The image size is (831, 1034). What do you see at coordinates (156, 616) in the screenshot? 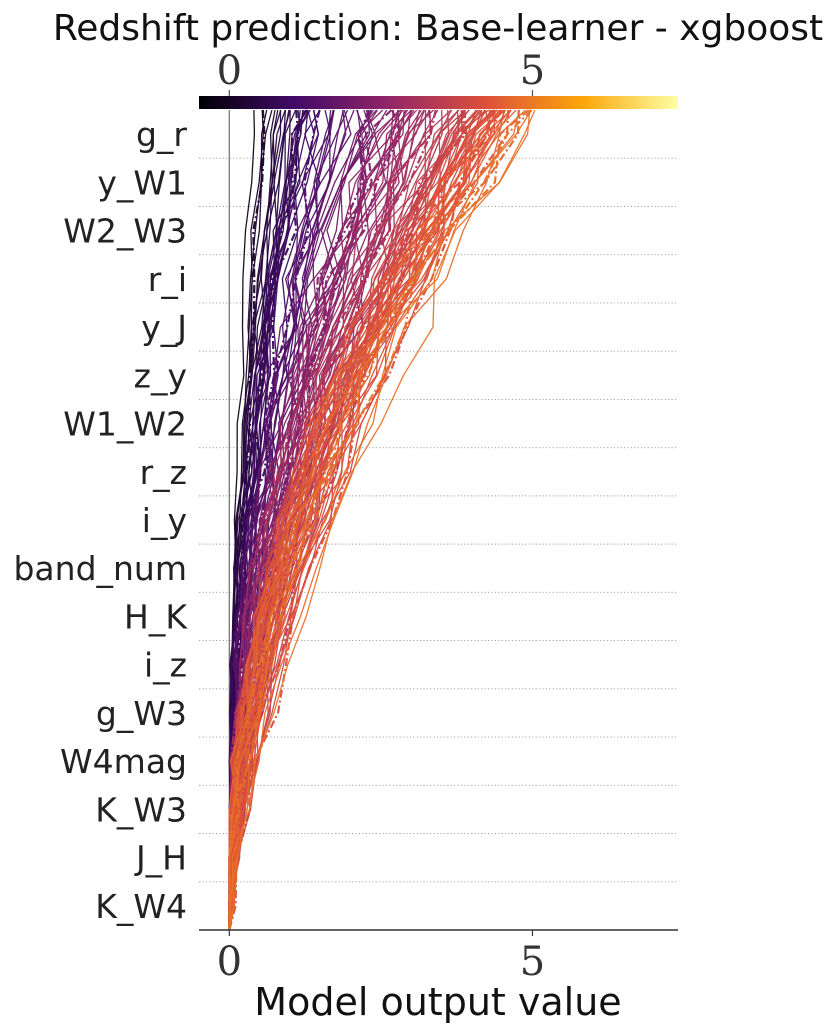
I see `feature-label: H_K` at bounding box center [156, 616].